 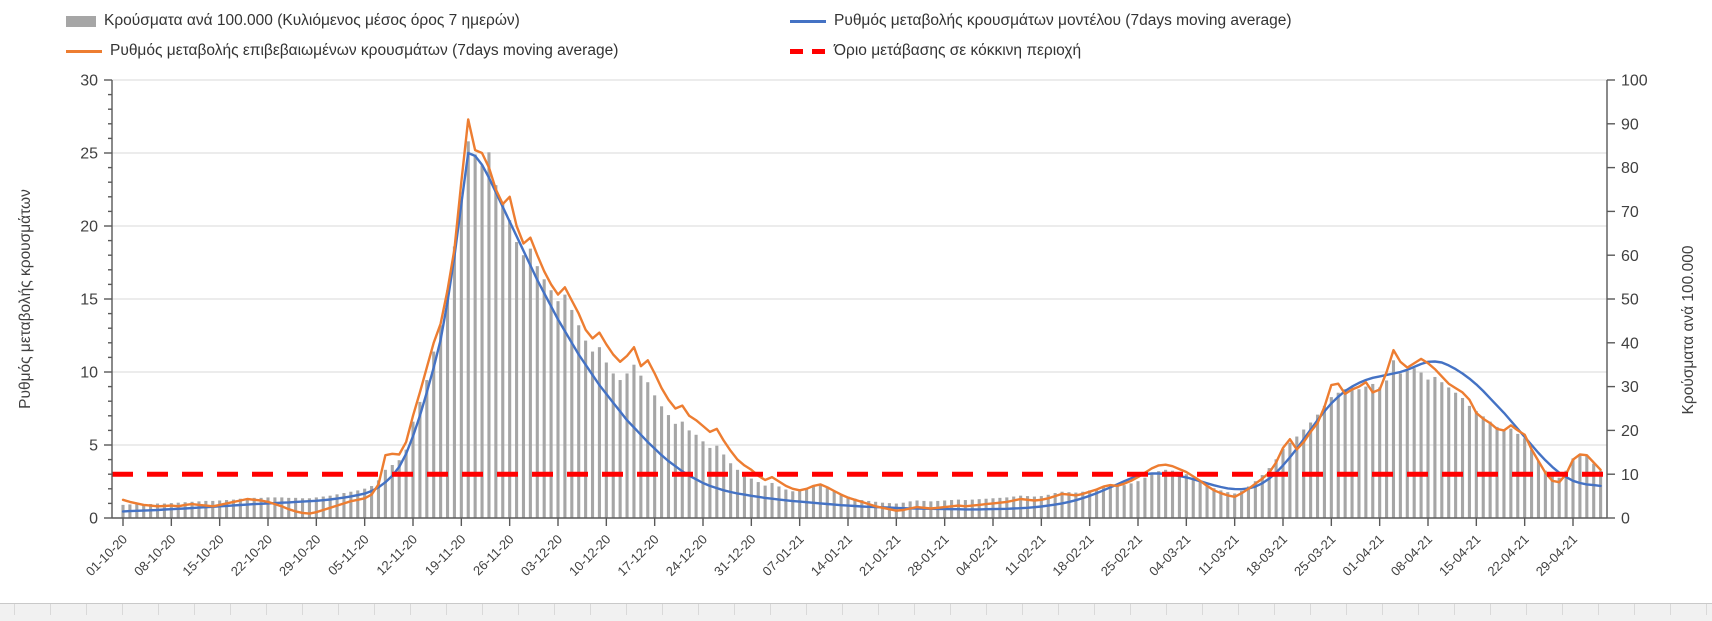 I want to click on x-axis-tick-label: 29-10-20, so click(x=299, y=555).